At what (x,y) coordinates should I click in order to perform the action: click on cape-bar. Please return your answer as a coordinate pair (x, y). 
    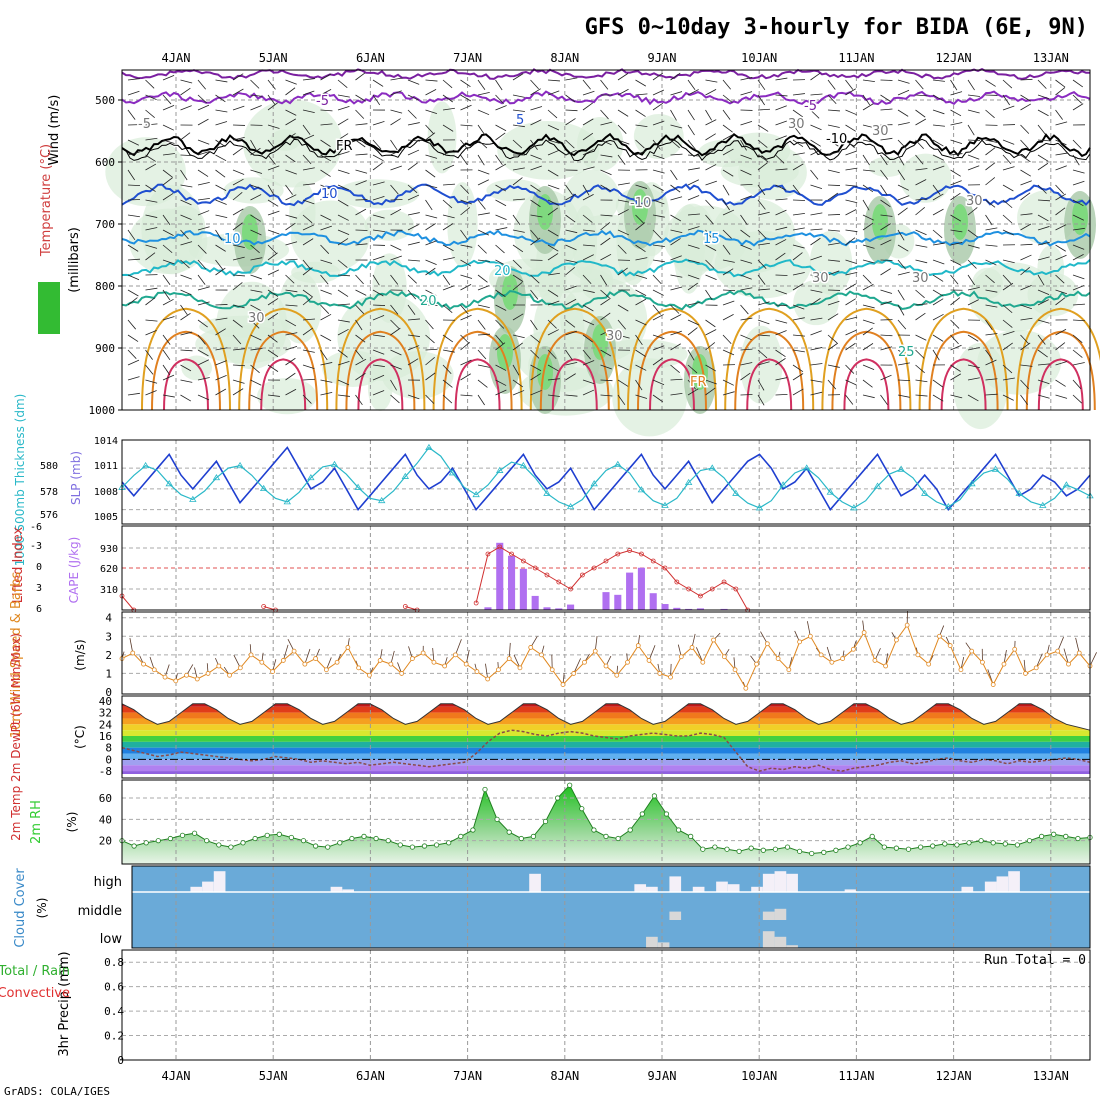
    Looking at the image, I should click on (535, 602).